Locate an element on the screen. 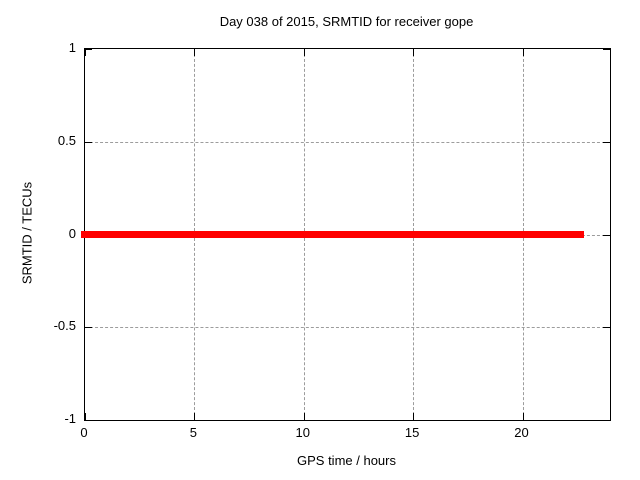 The height and width of the screenshot is (480, 640). x-tick-label: 20 is located at coordinates (521, 432).